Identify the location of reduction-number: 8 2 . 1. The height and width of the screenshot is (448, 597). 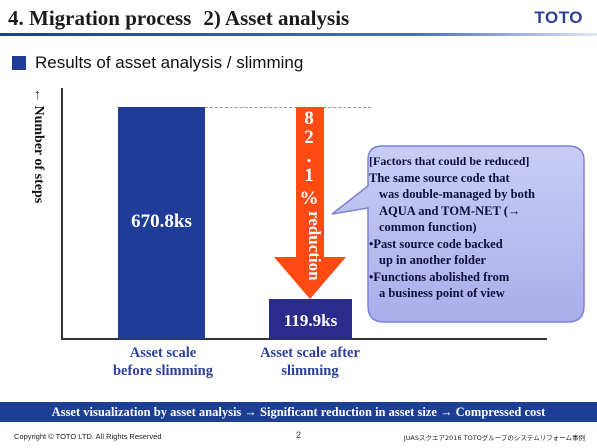
(309, 147).